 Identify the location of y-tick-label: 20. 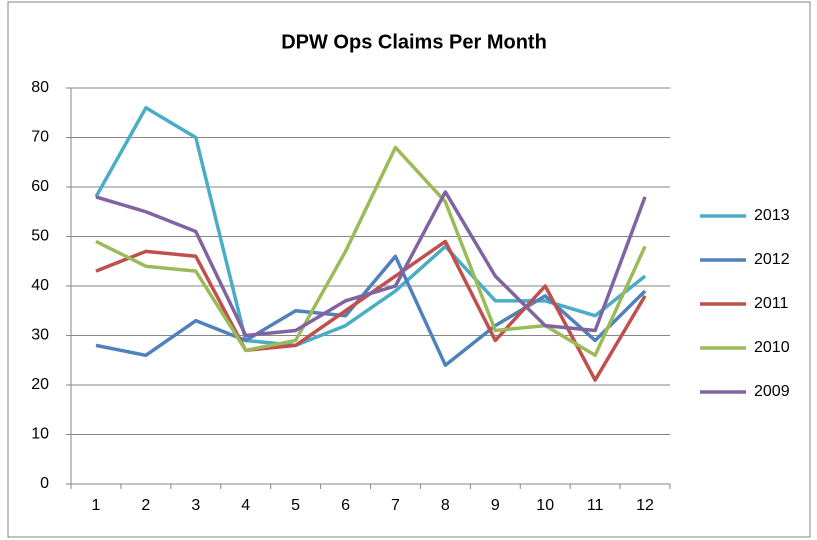
(40, 384).